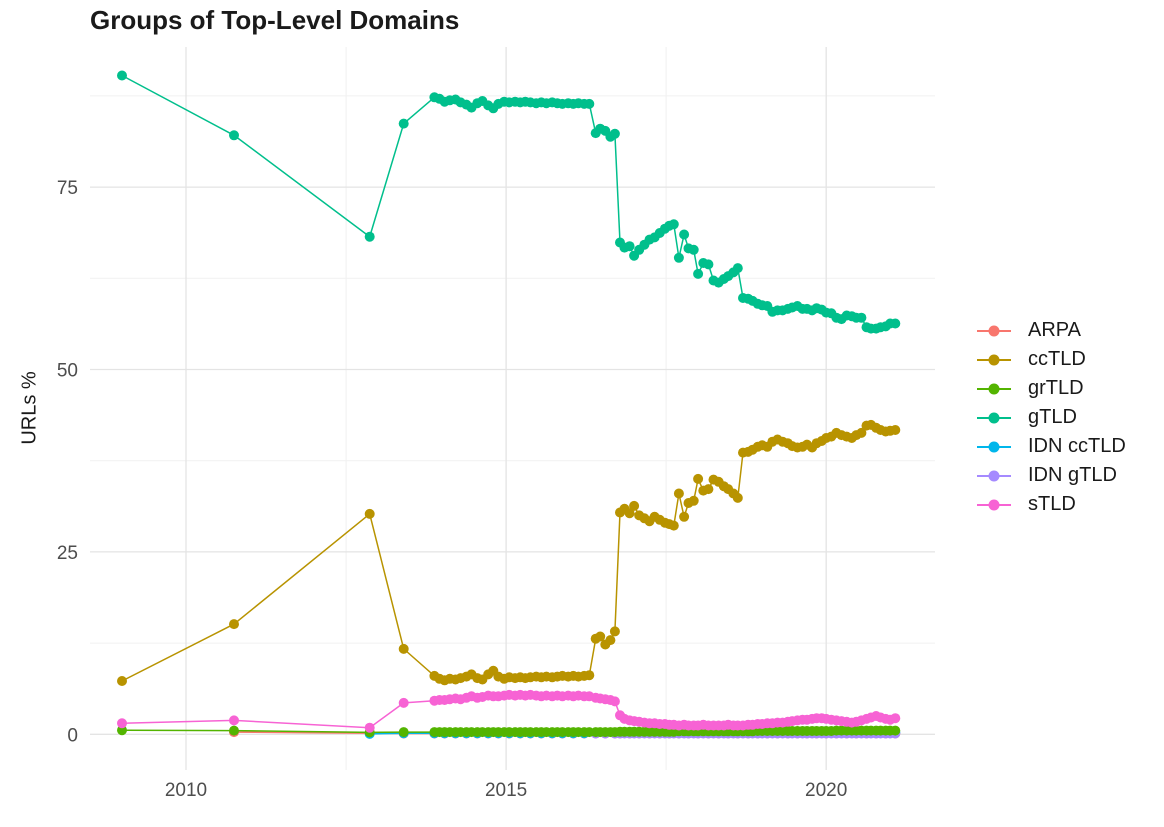  Describe the element at coordinates (1057, 359) in the screenshot. I see `legend-label: ccTLD` at that location.